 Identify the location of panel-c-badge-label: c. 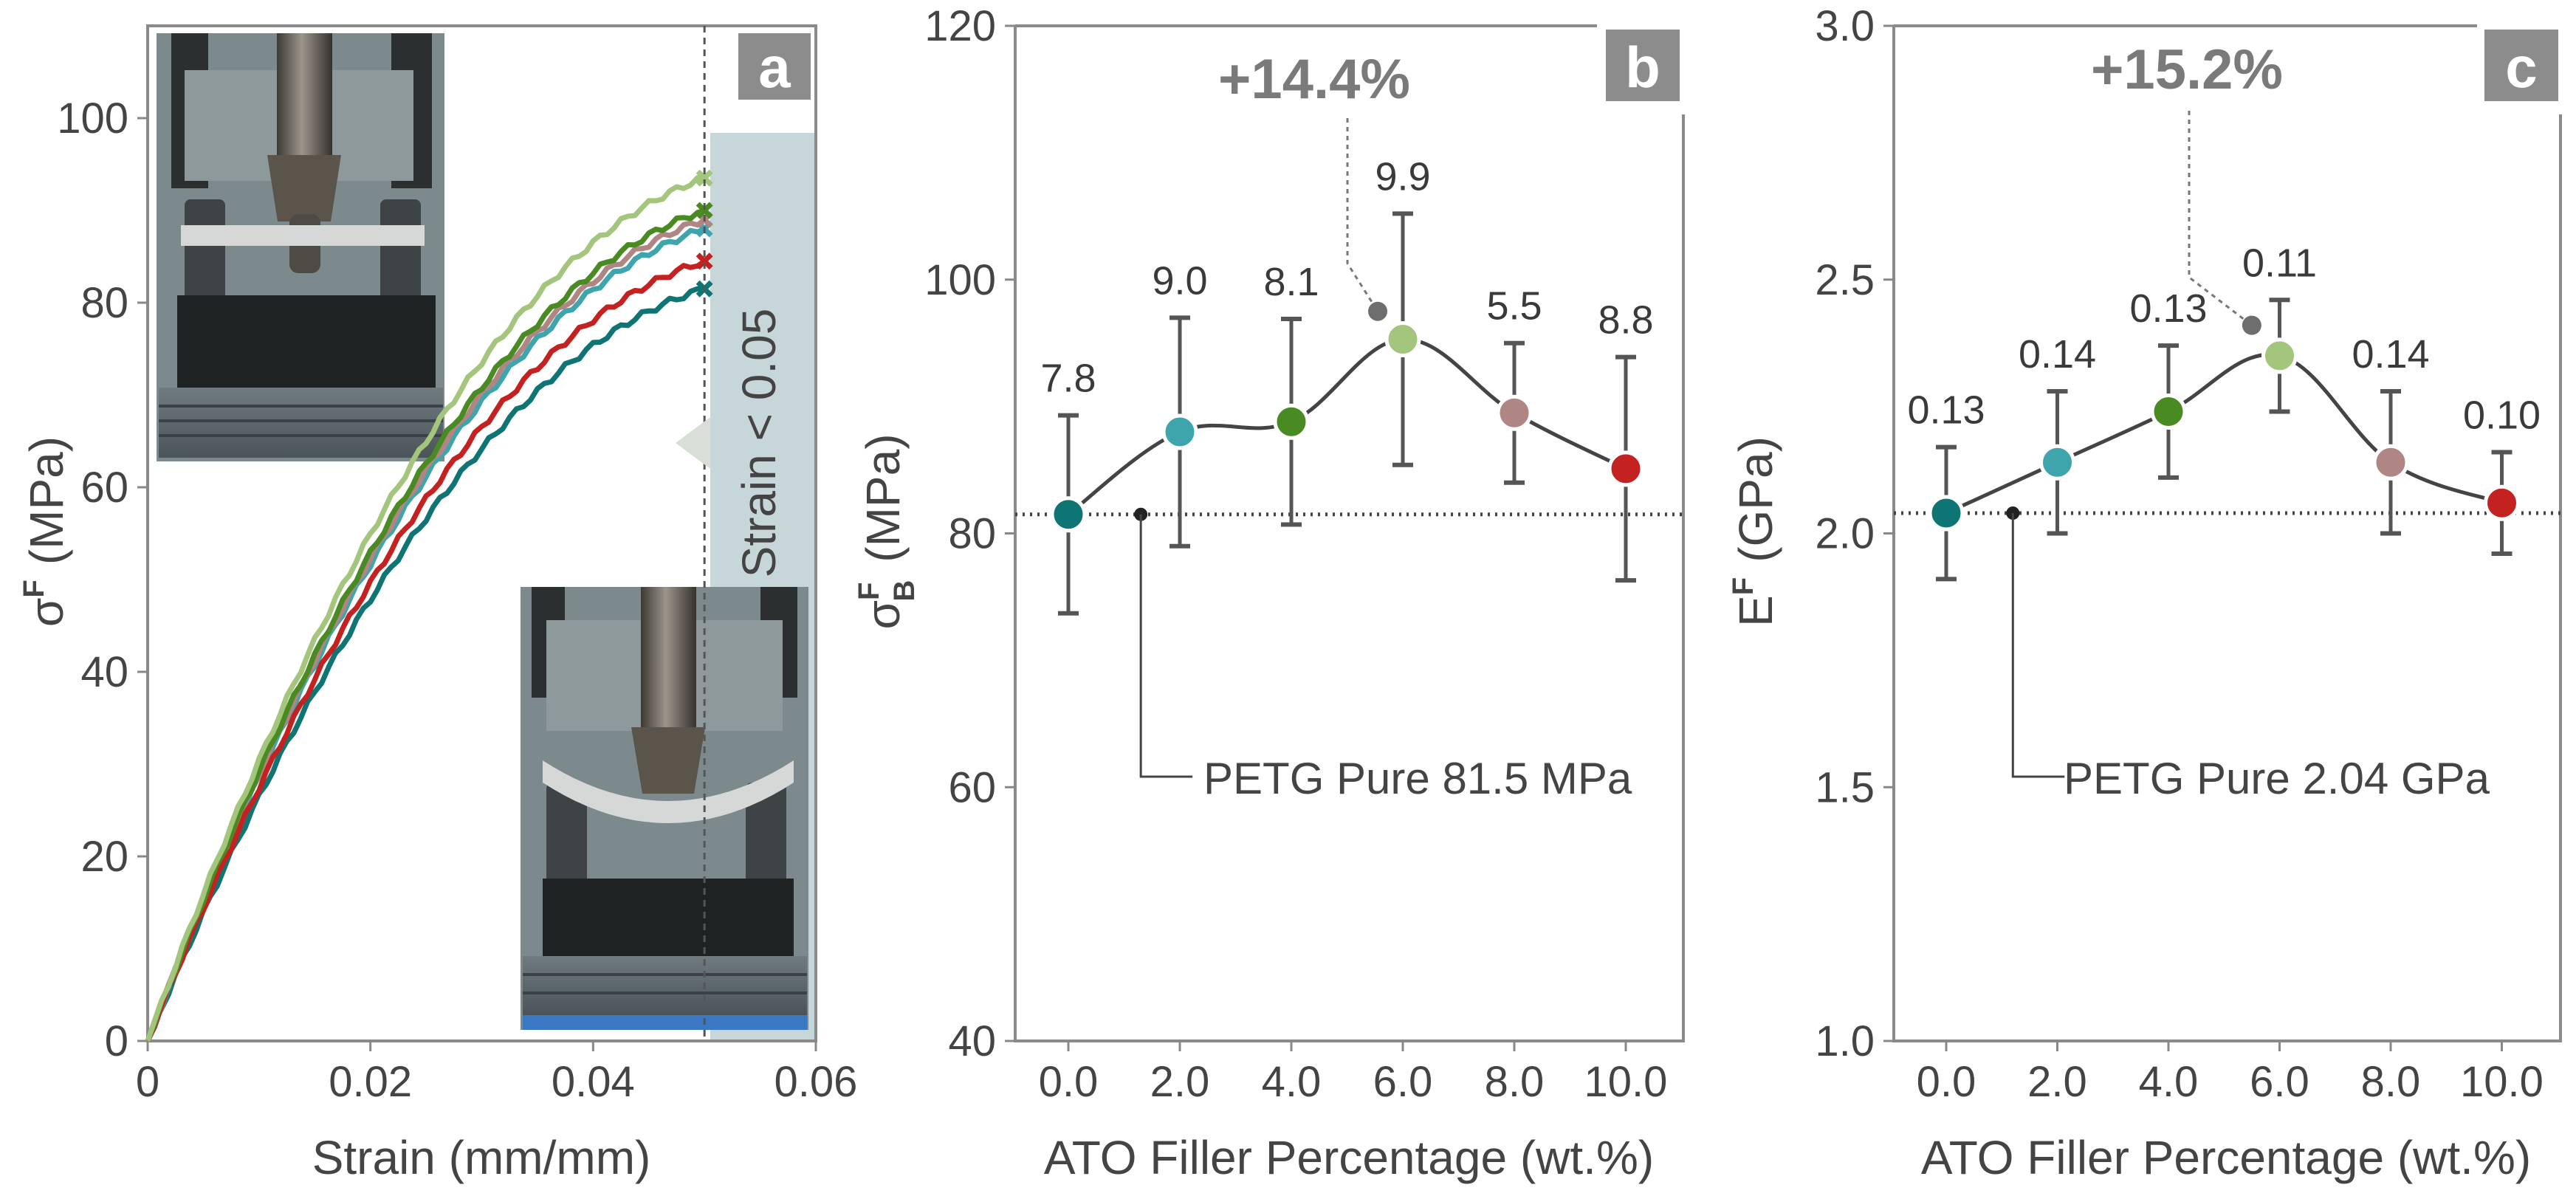
(2521, 67).